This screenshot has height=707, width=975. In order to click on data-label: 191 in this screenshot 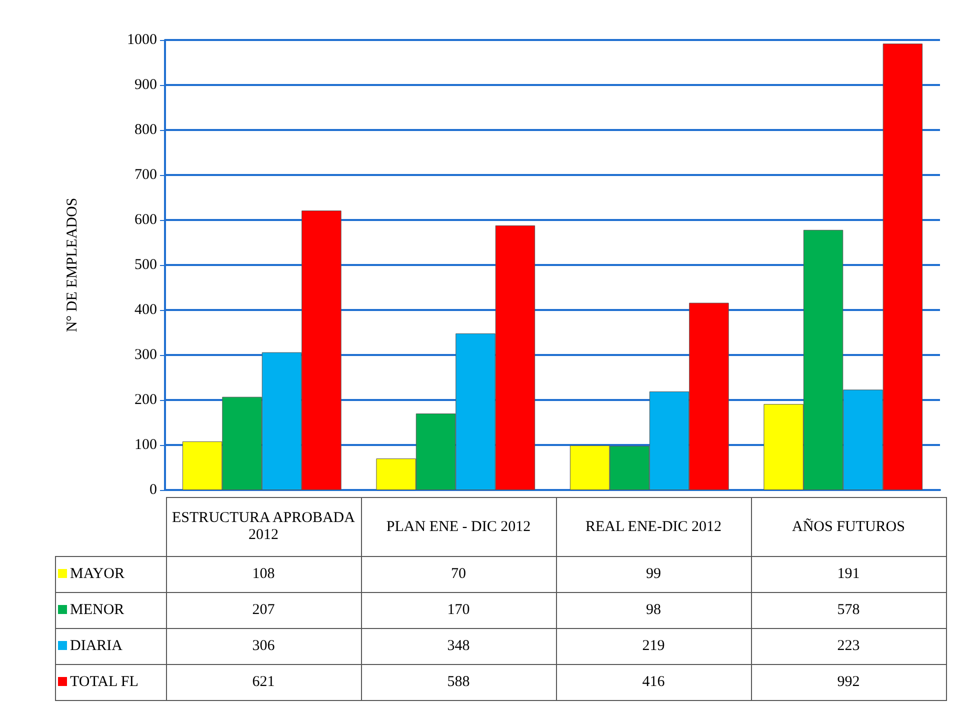, I will do `click(848, 574)`.